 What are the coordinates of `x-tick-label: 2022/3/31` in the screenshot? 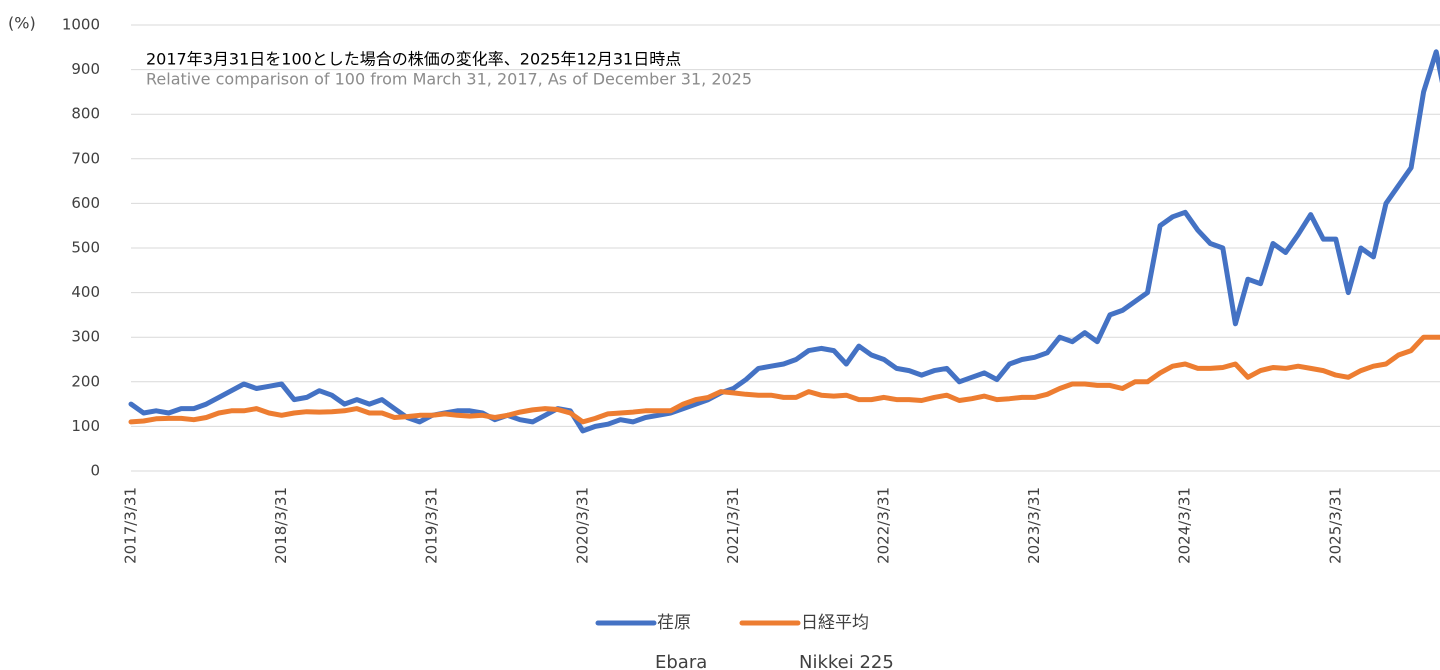 It's located at (884, 525).